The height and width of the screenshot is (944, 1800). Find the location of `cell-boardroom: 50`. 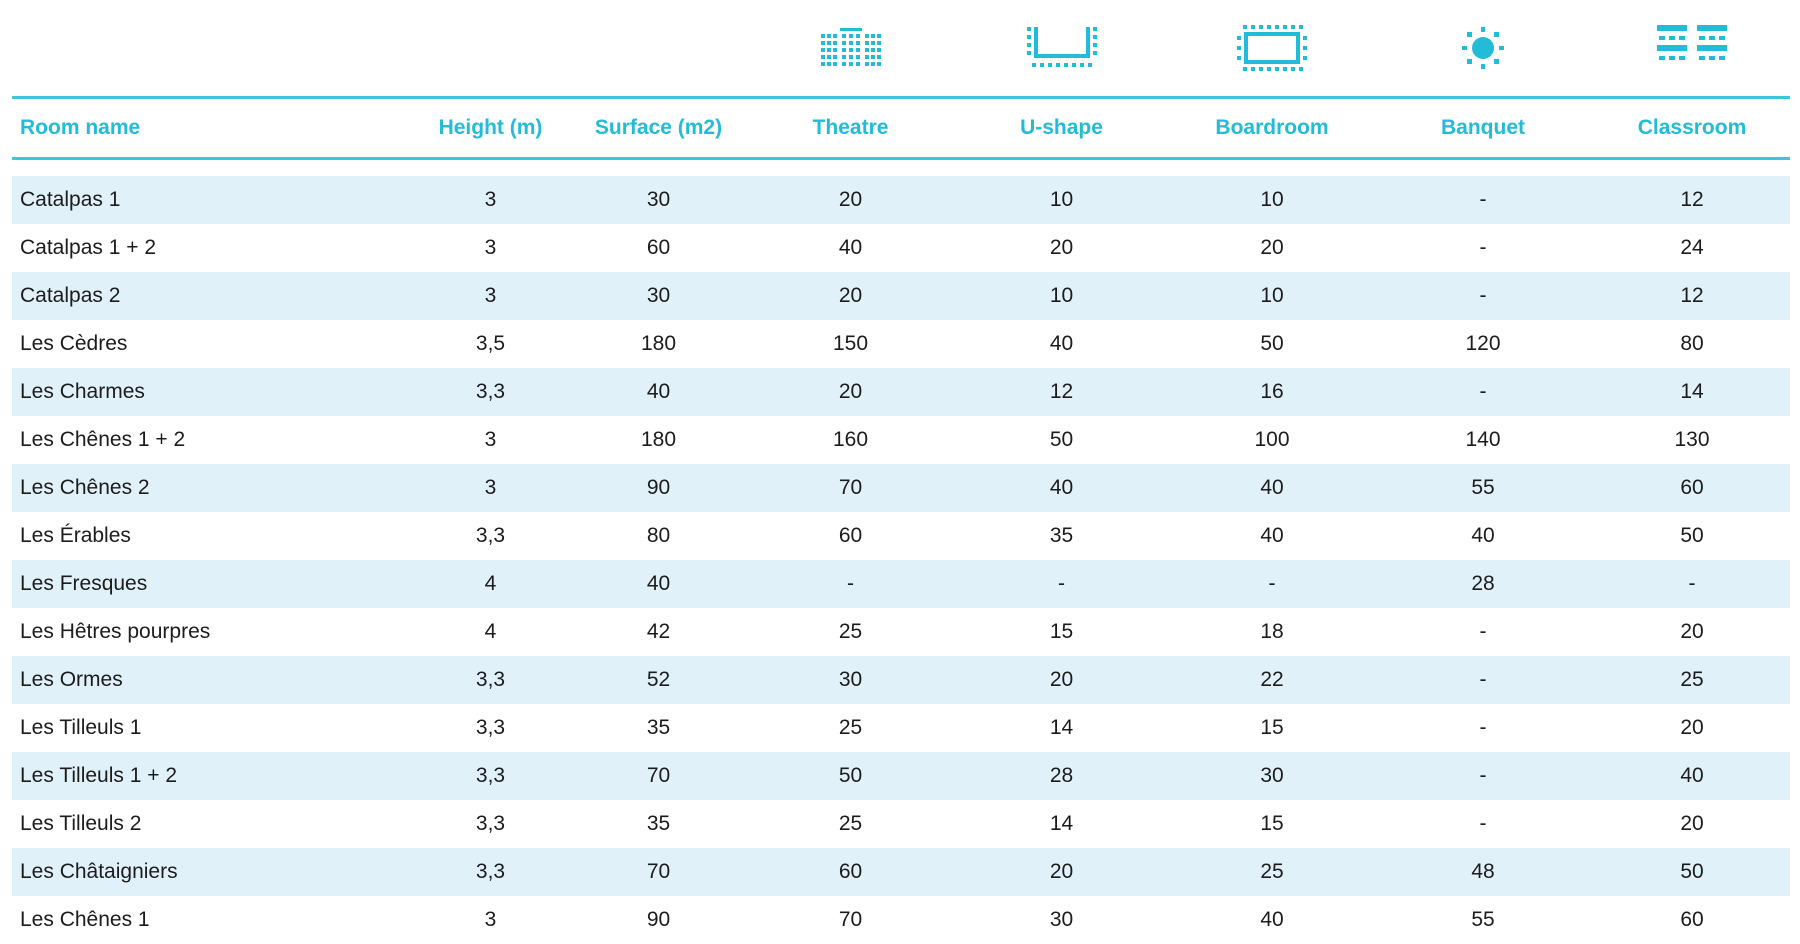

cell-boardroom: 50 is located at coordinates (1272, 343).